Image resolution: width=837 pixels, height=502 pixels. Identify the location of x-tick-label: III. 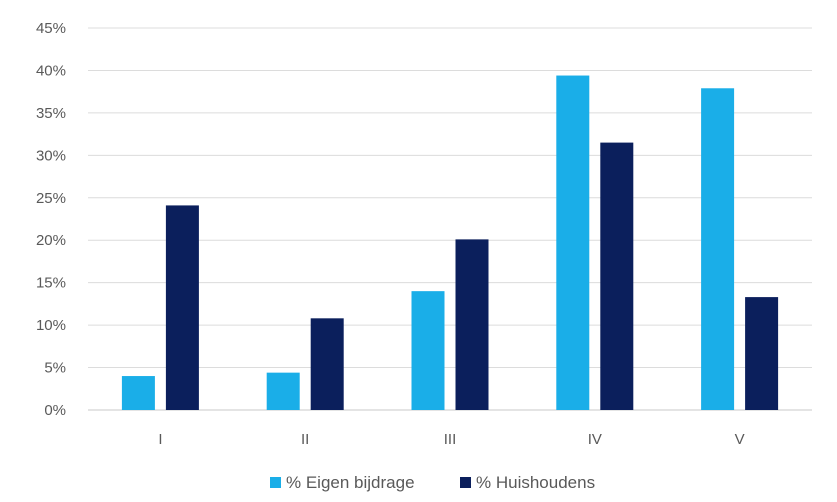
(450, 439).